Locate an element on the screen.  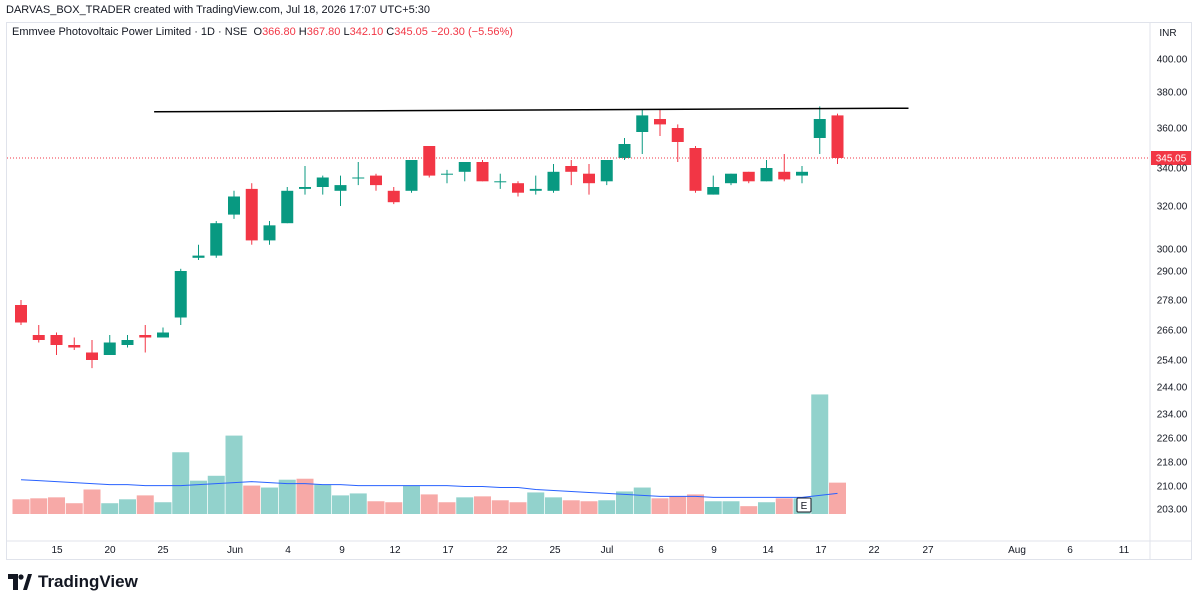
tradingview-logo-text: TradingView is located at coordinates (88, 581).